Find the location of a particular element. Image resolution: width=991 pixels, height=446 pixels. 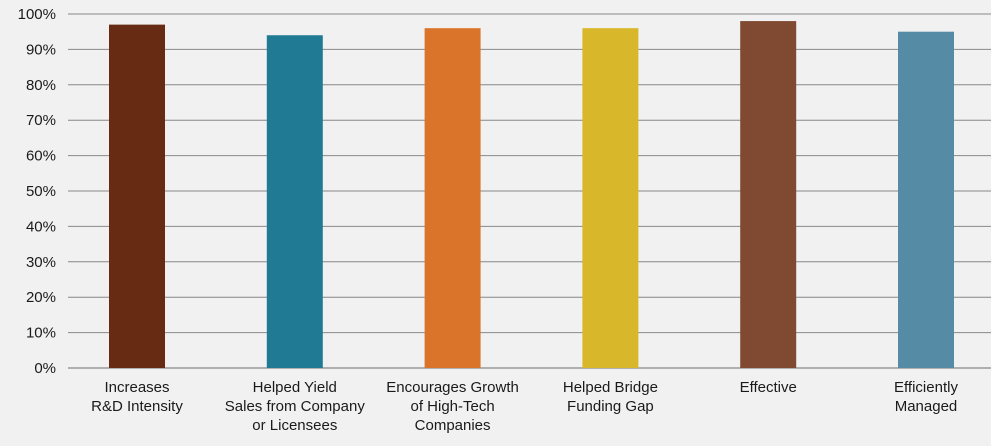

y-tick-label: 60% is located at coordinates (41, 156).